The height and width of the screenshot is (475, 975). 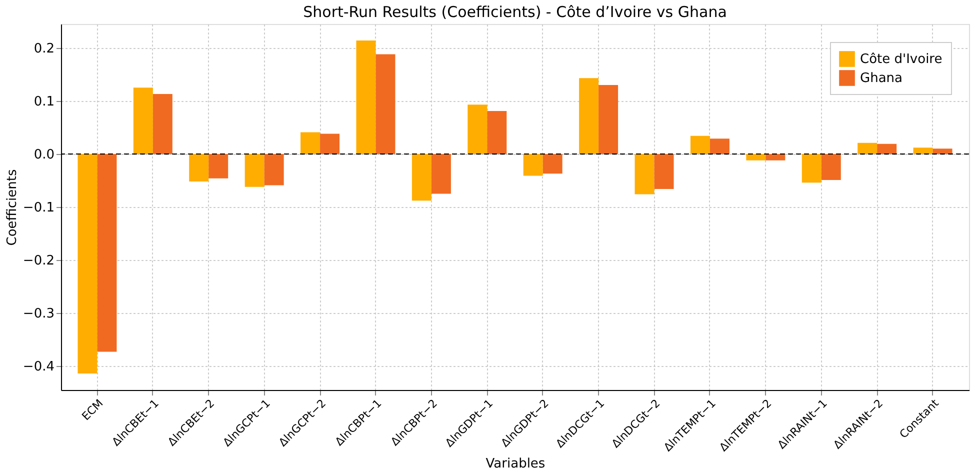 I want to click on legend-label: Ghana, so click(x=881, y=78).